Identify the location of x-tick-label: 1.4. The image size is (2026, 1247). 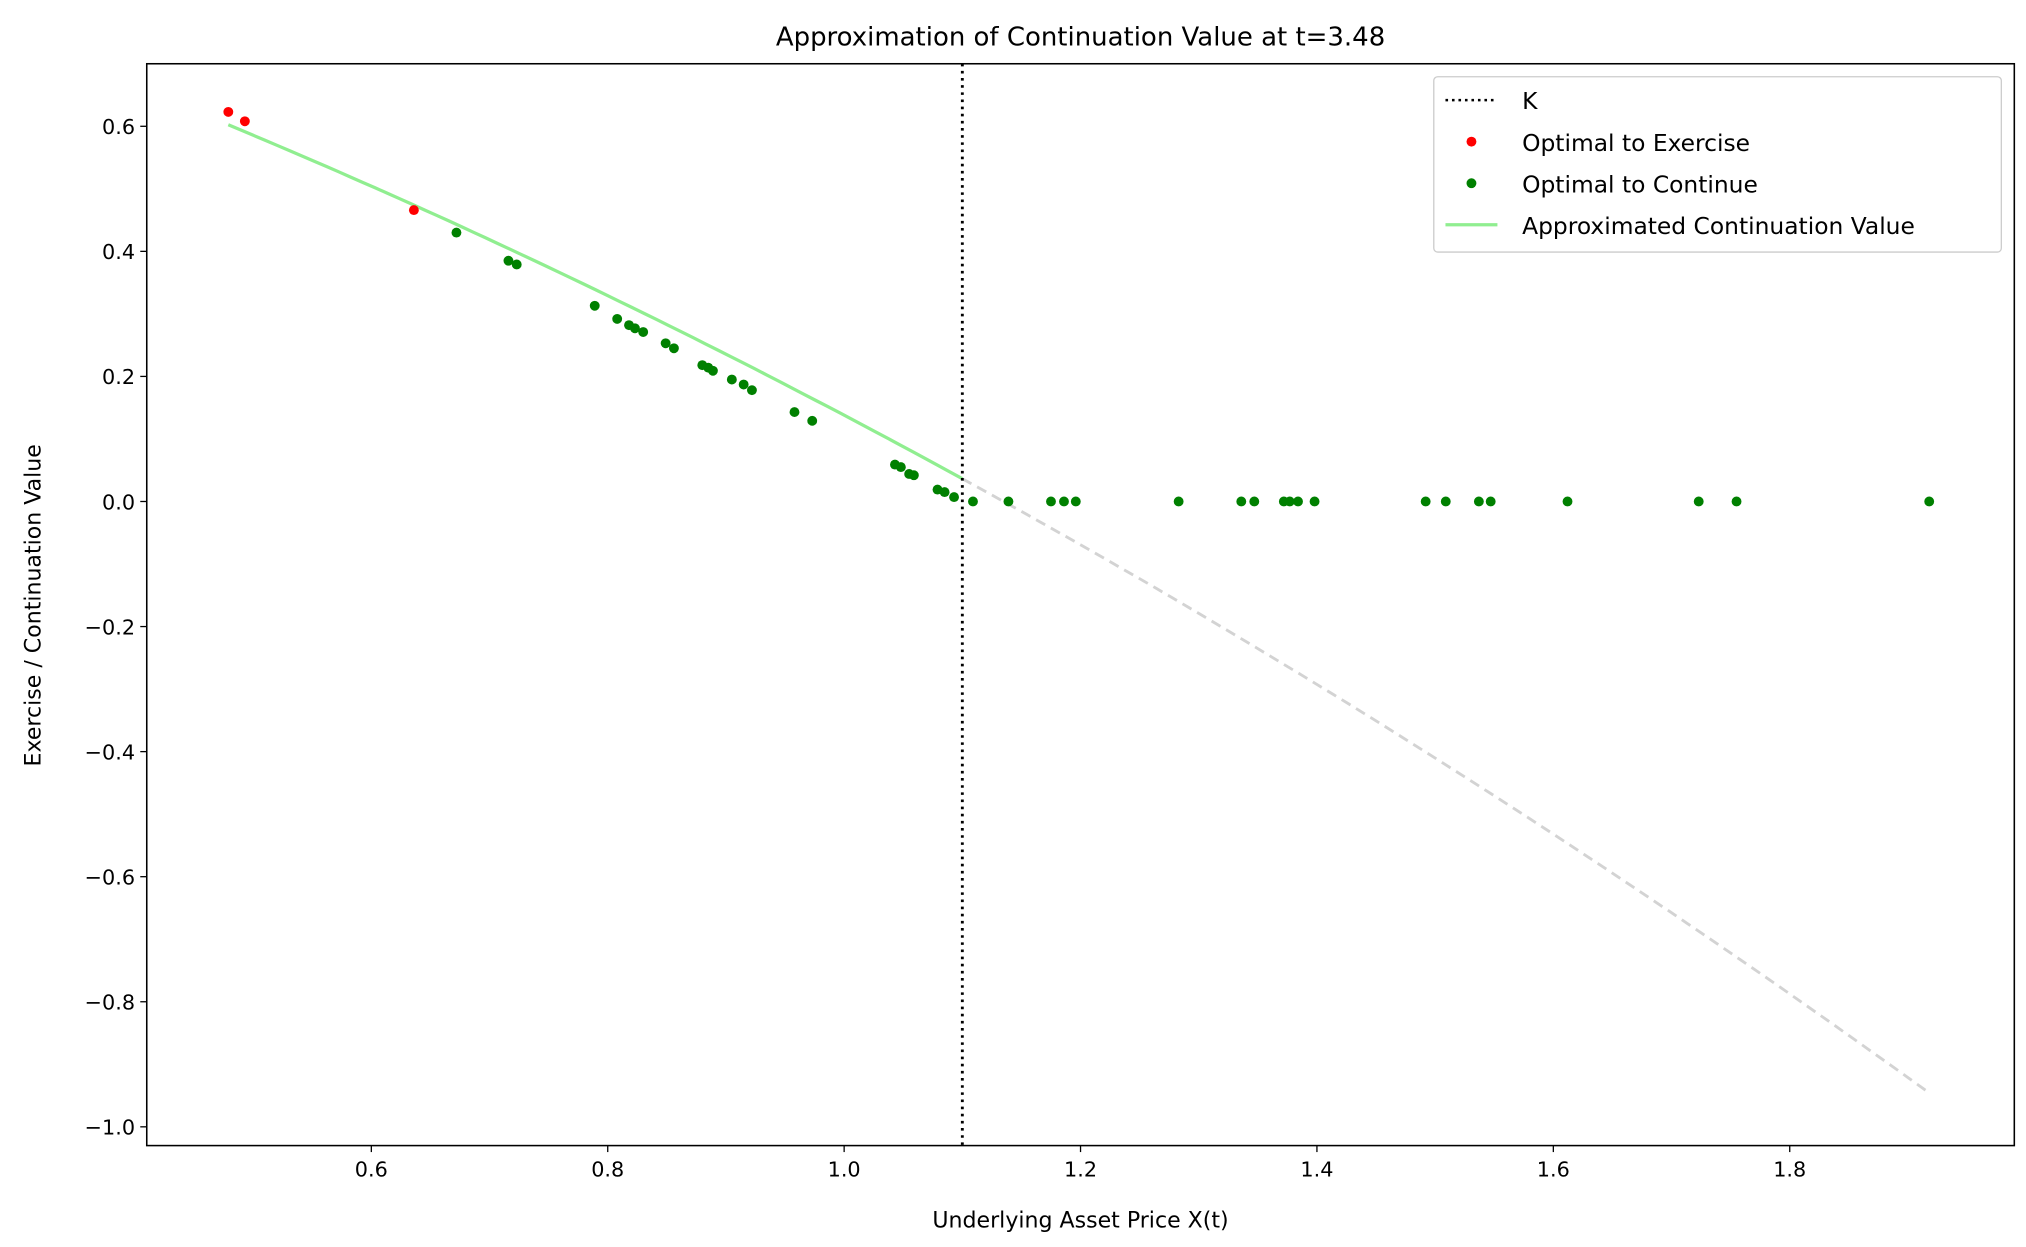
(1316, 1170).